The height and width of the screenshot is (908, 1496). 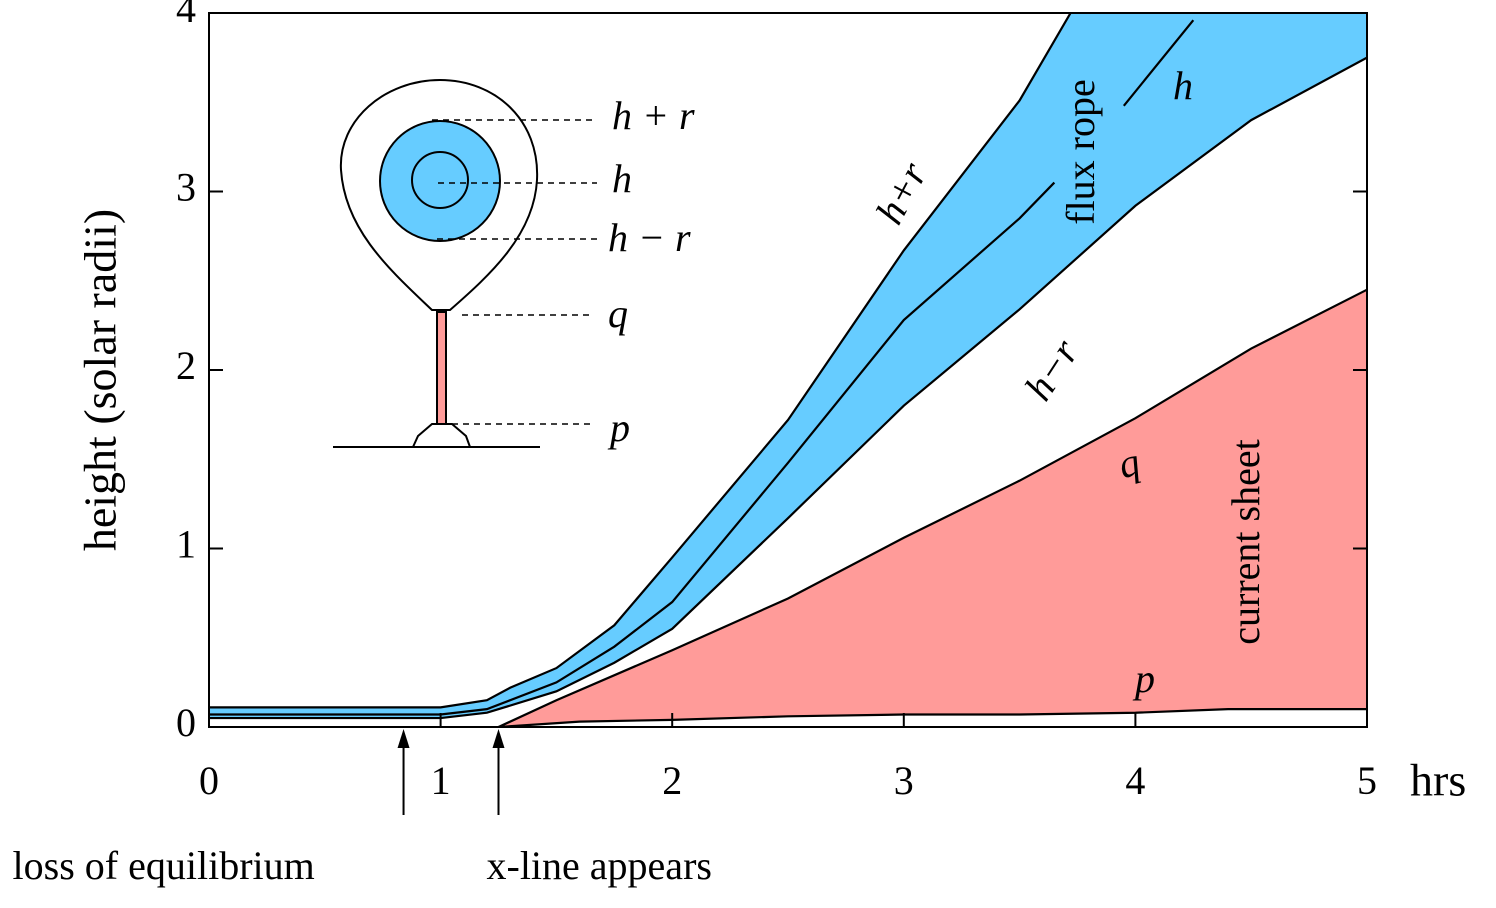 What do you see at coordinates (1183, 85) in the screenshot?
I see `series-label: h` at bounding box center [1183, 85].